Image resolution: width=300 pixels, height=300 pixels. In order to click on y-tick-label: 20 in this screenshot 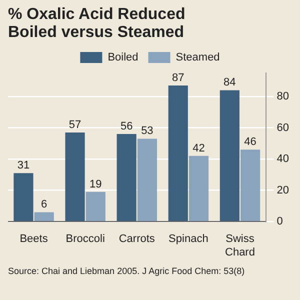, I will do `click(283, 190)`.